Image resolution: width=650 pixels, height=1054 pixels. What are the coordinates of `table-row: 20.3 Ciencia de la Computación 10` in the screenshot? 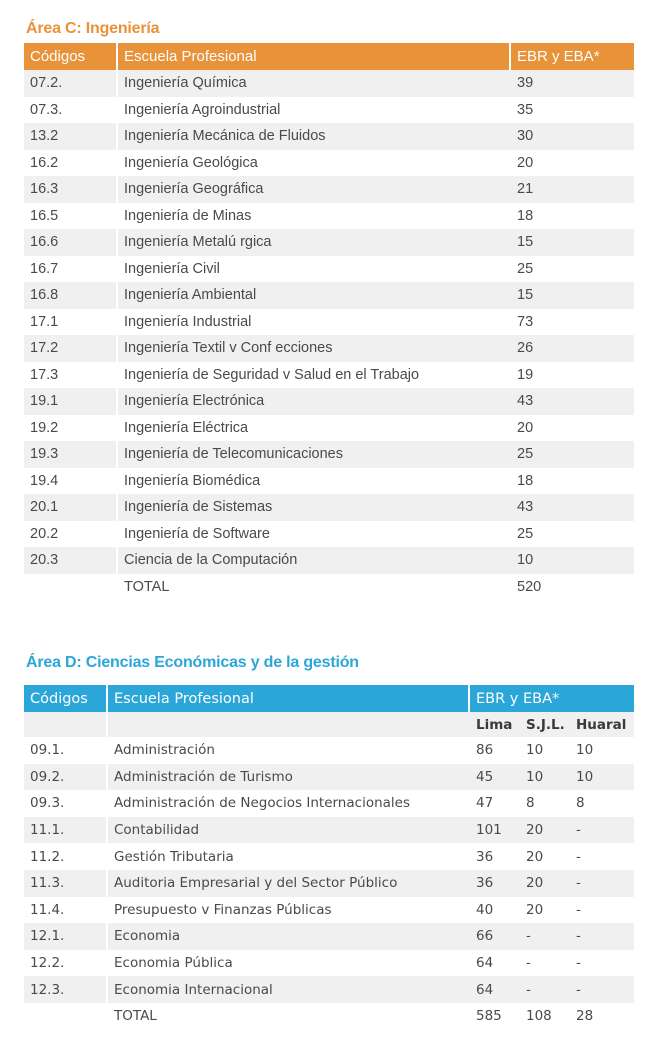 It's located at (329, 560).